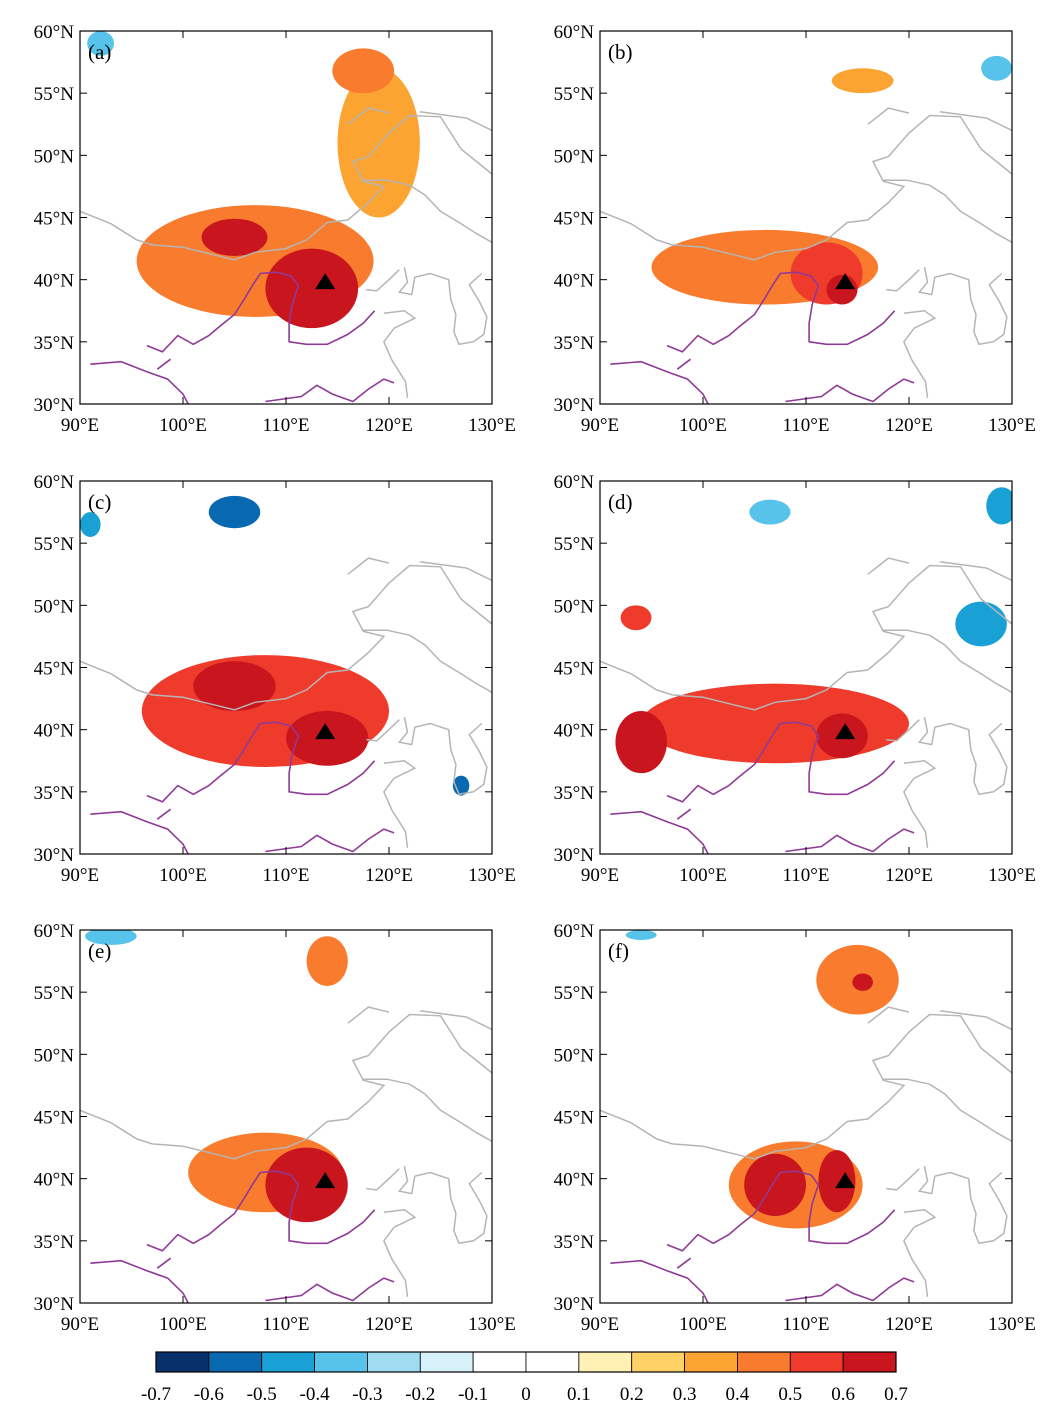 Image resolution: width=1056 pixels, height=1421 pixels. I want to click on colorbar-label: 0.4, so click(738, 1394).